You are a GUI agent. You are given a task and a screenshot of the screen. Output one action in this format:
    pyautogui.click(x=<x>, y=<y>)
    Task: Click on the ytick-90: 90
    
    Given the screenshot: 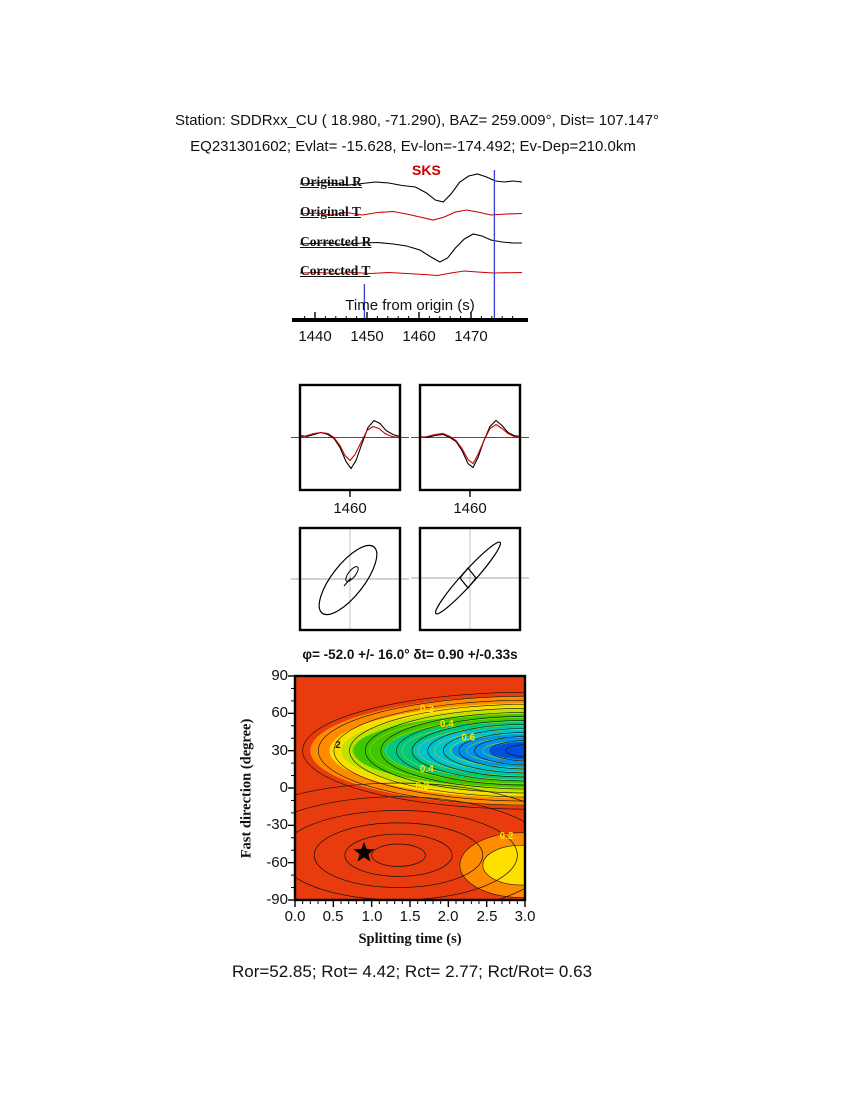 What is the action you would take?
    pyautogui.click(x=279, y=675)
    